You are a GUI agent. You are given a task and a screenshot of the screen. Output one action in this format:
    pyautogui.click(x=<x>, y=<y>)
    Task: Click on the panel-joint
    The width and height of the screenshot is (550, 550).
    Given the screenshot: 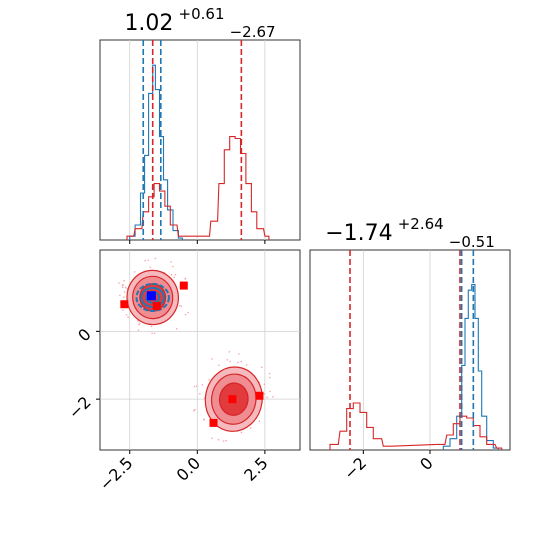 What is the action you would take?
    pyautogui.click(x=200, y=350)
    